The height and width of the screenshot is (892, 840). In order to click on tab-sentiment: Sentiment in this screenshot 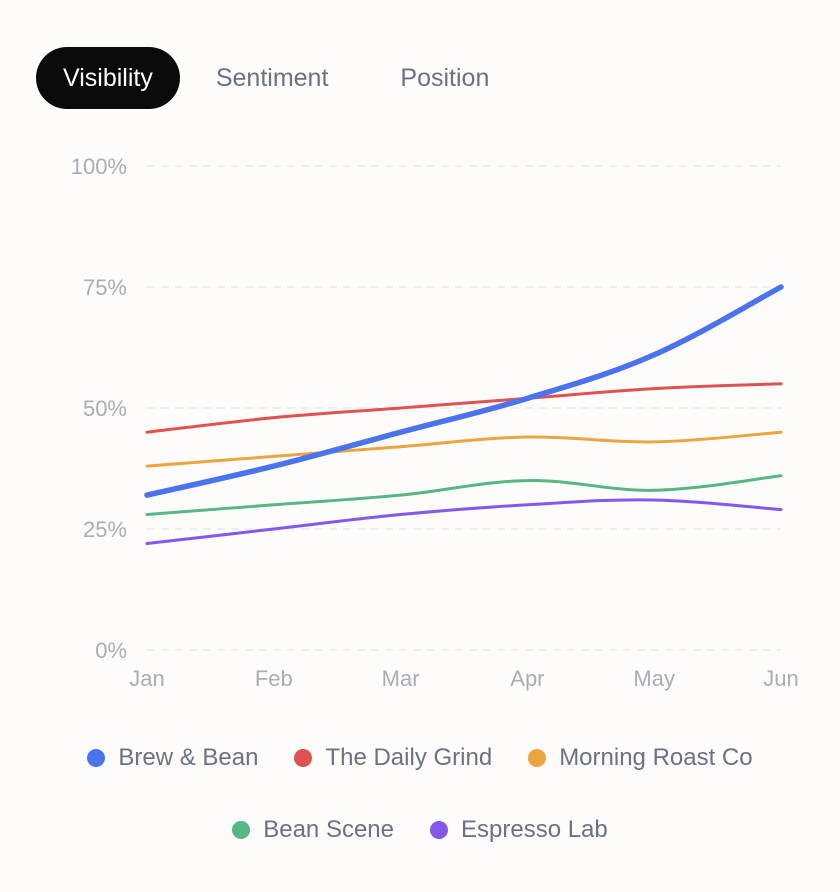, I will do `click(272, 77)`.